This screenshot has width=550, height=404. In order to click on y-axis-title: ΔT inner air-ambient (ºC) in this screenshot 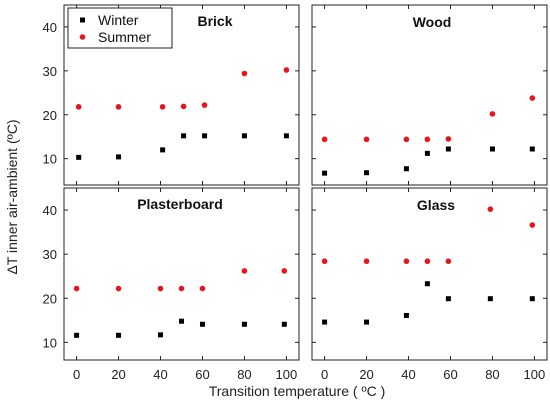, I will do `click(12, 196)`.